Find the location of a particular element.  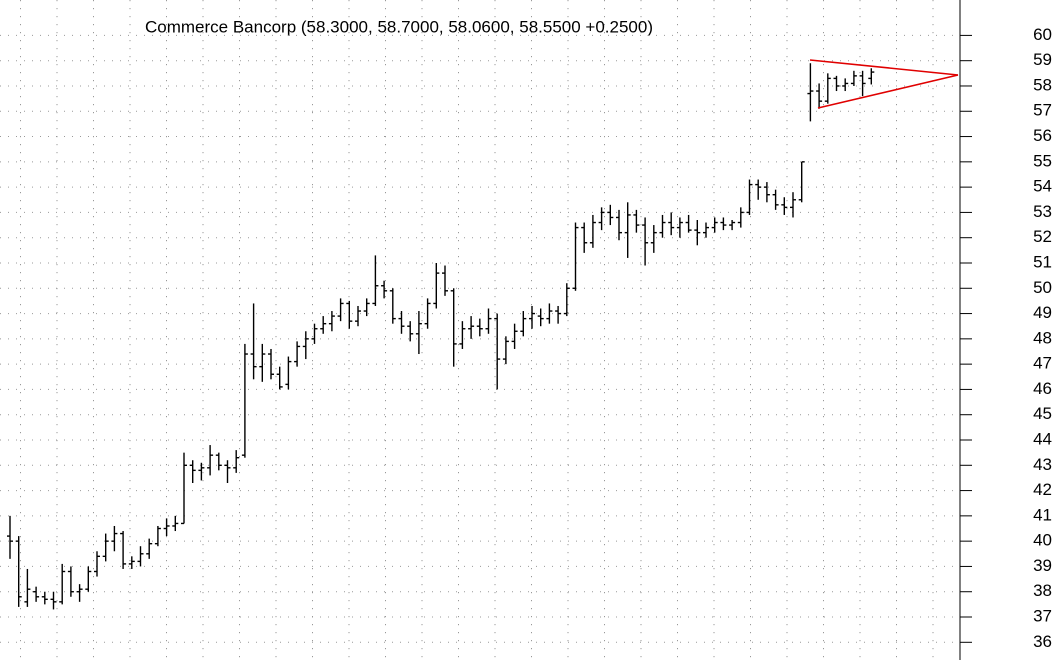

y-tick-label: 57 is located at coordinates (1042, 110).